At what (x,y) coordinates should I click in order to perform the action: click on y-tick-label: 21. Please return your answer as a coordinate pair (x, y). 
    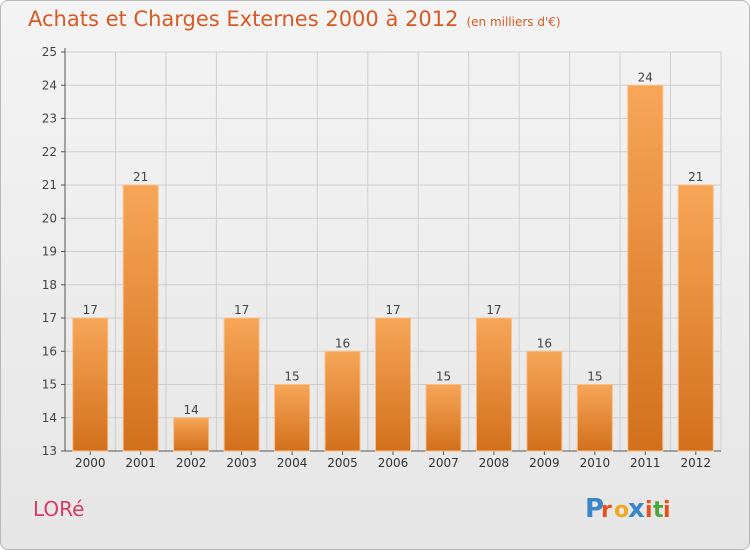
    Looking at the image, I should click on (49, 185).